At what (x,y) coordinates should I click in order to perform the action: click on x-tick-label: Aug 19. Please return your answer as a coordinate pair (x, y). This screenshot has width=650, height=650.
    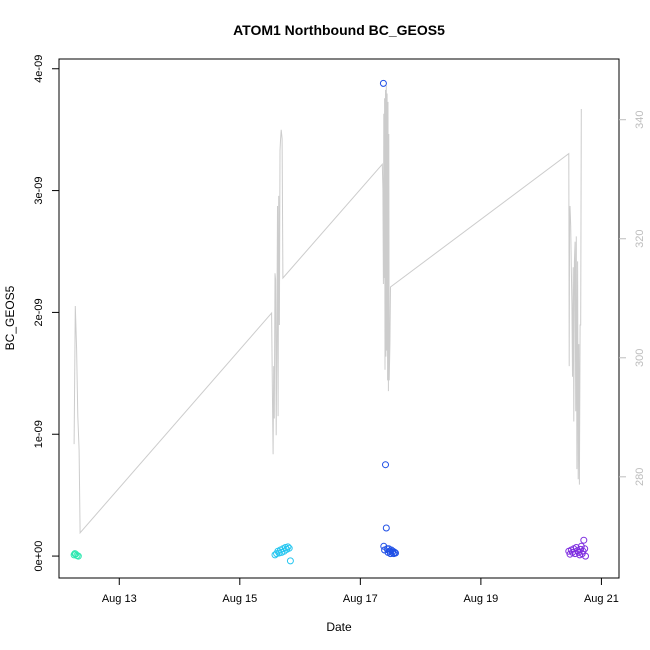
    Looking at the image, I should click on (480, 599).